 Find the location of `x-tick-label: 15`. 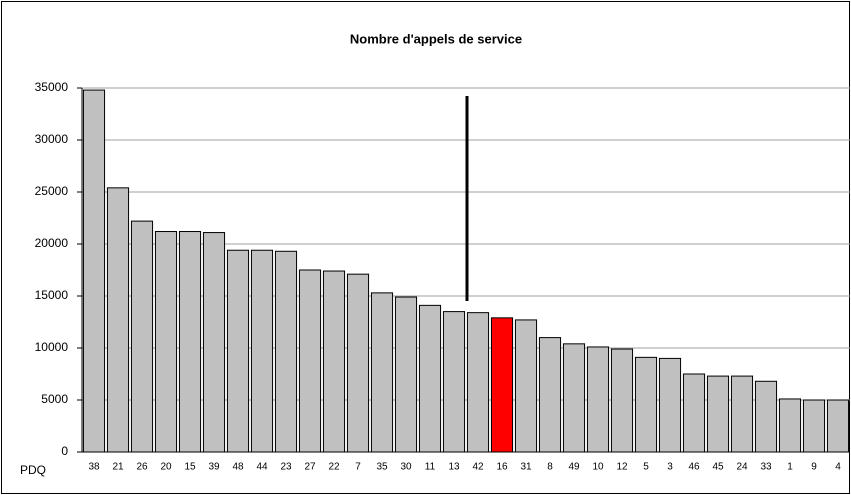

x-tick-label: 15 is located at coordinates (190, 467).